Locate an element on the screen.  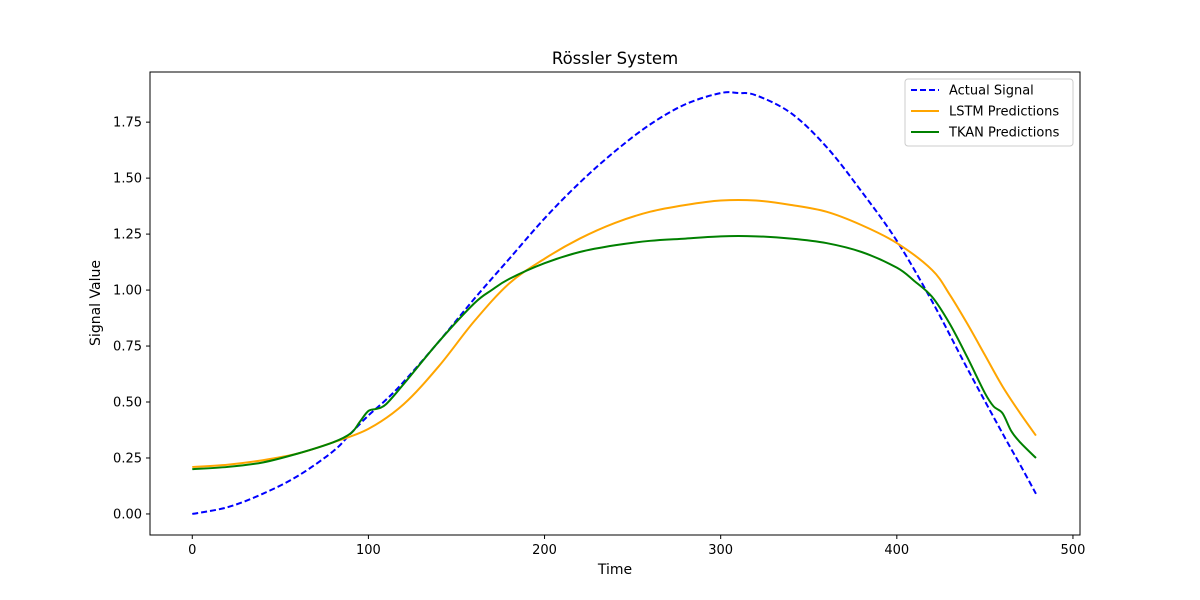
y-tick-label: 0.00 is located at coordinates (127, 514).